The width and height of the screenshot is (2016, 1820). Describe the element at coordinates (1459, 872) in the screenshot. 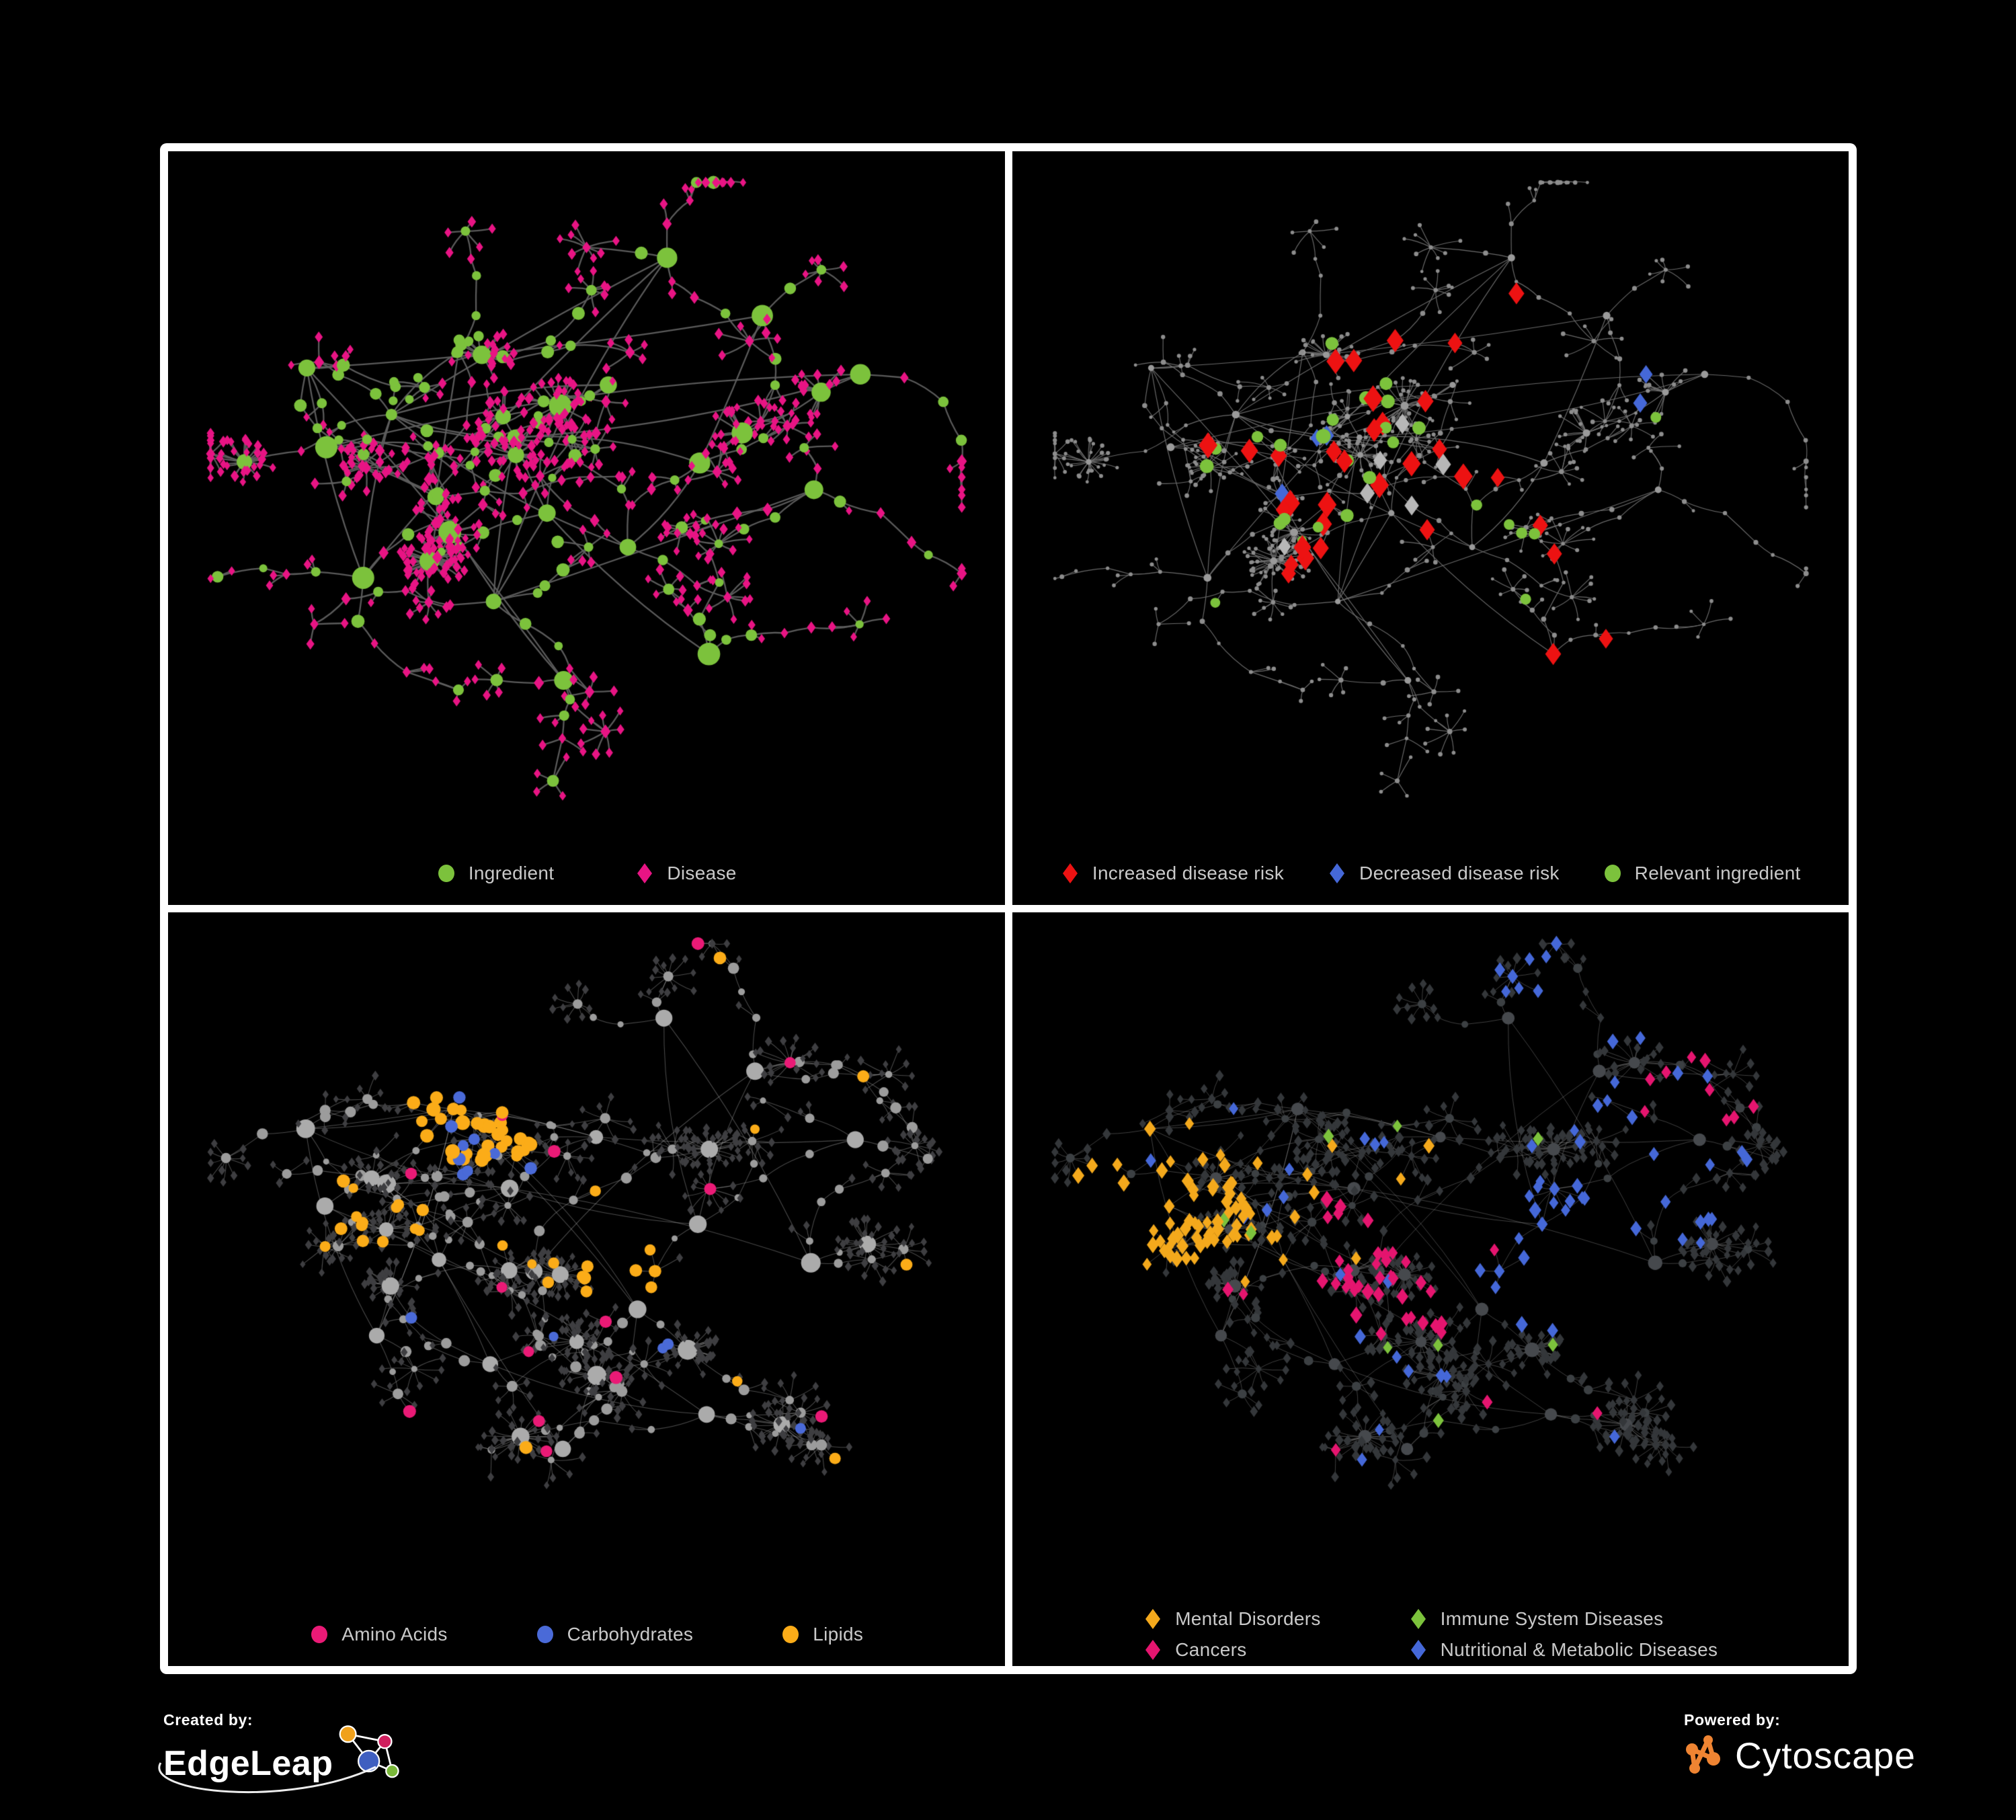

I see `legend-label: Decreased disease risk` at that location.